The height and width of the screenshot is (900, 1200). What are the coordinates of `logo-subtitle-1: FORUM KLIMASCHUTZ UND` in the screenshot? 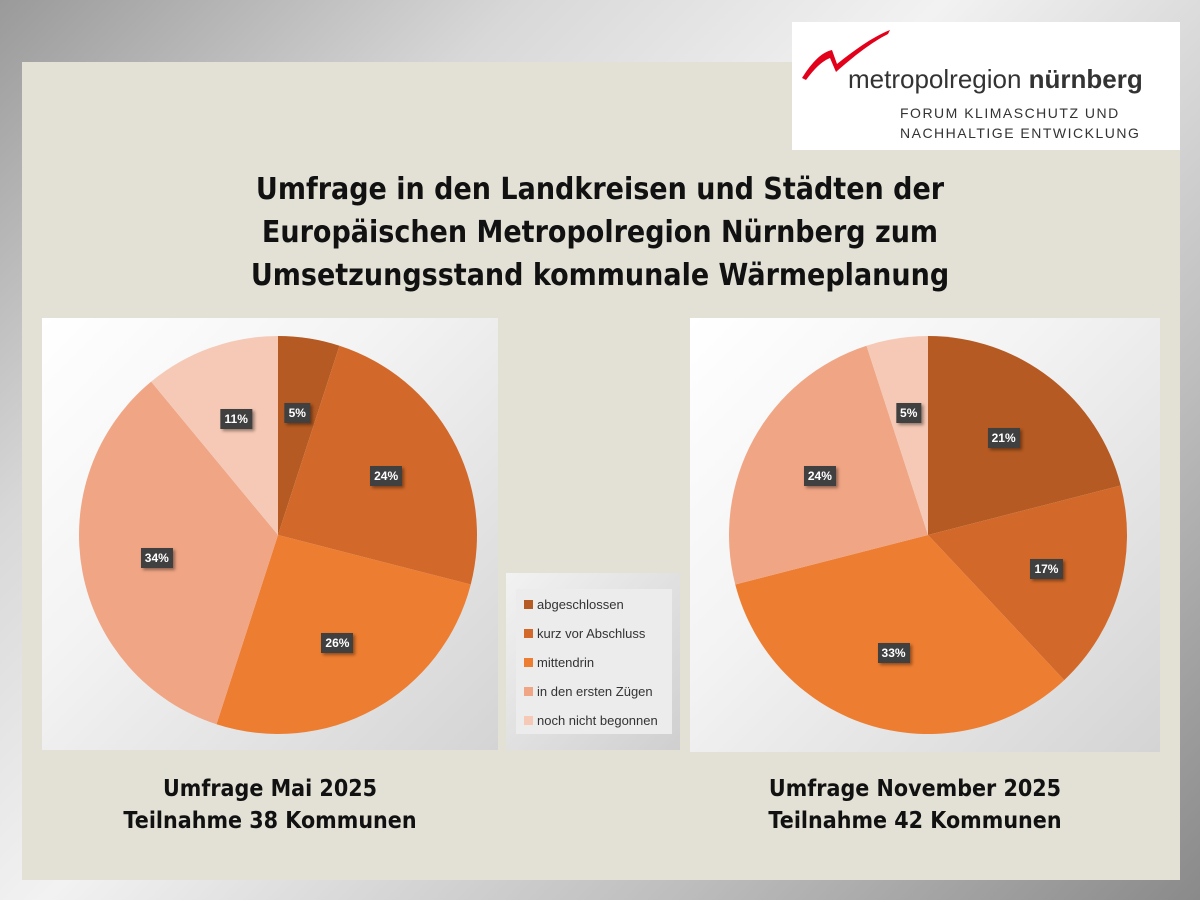 It's located at (1010, 113).